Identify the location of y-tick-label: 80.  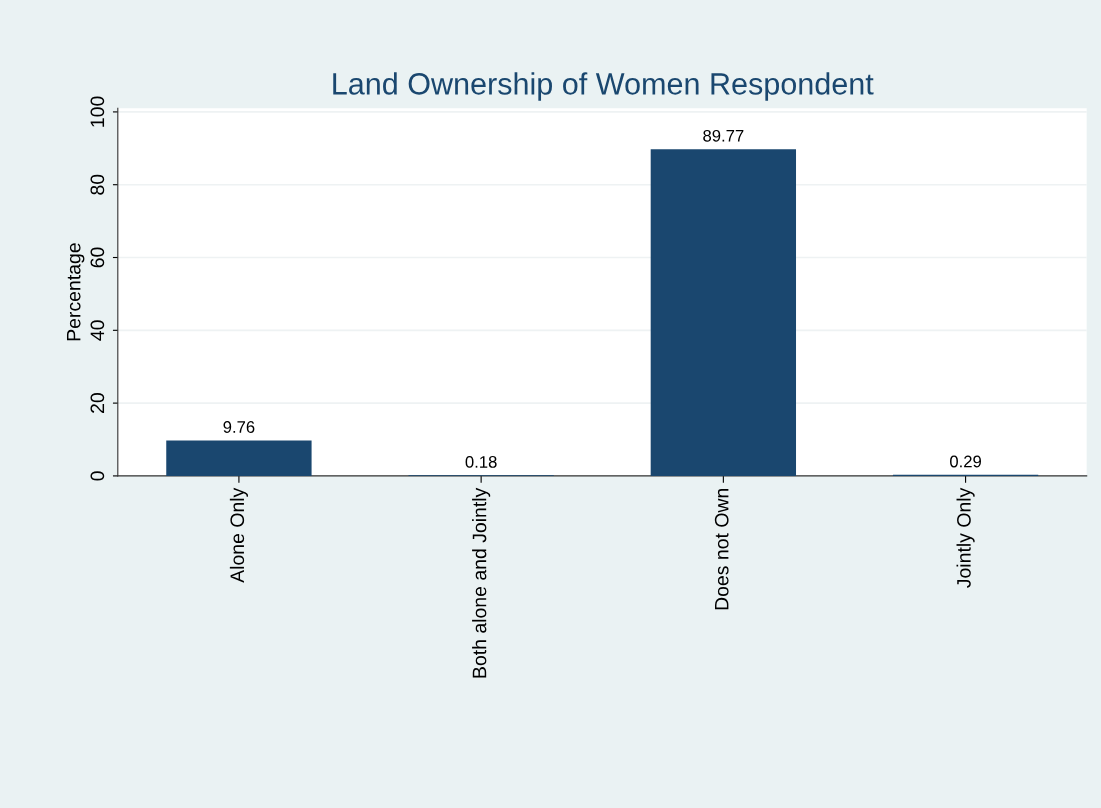
(97, 184).